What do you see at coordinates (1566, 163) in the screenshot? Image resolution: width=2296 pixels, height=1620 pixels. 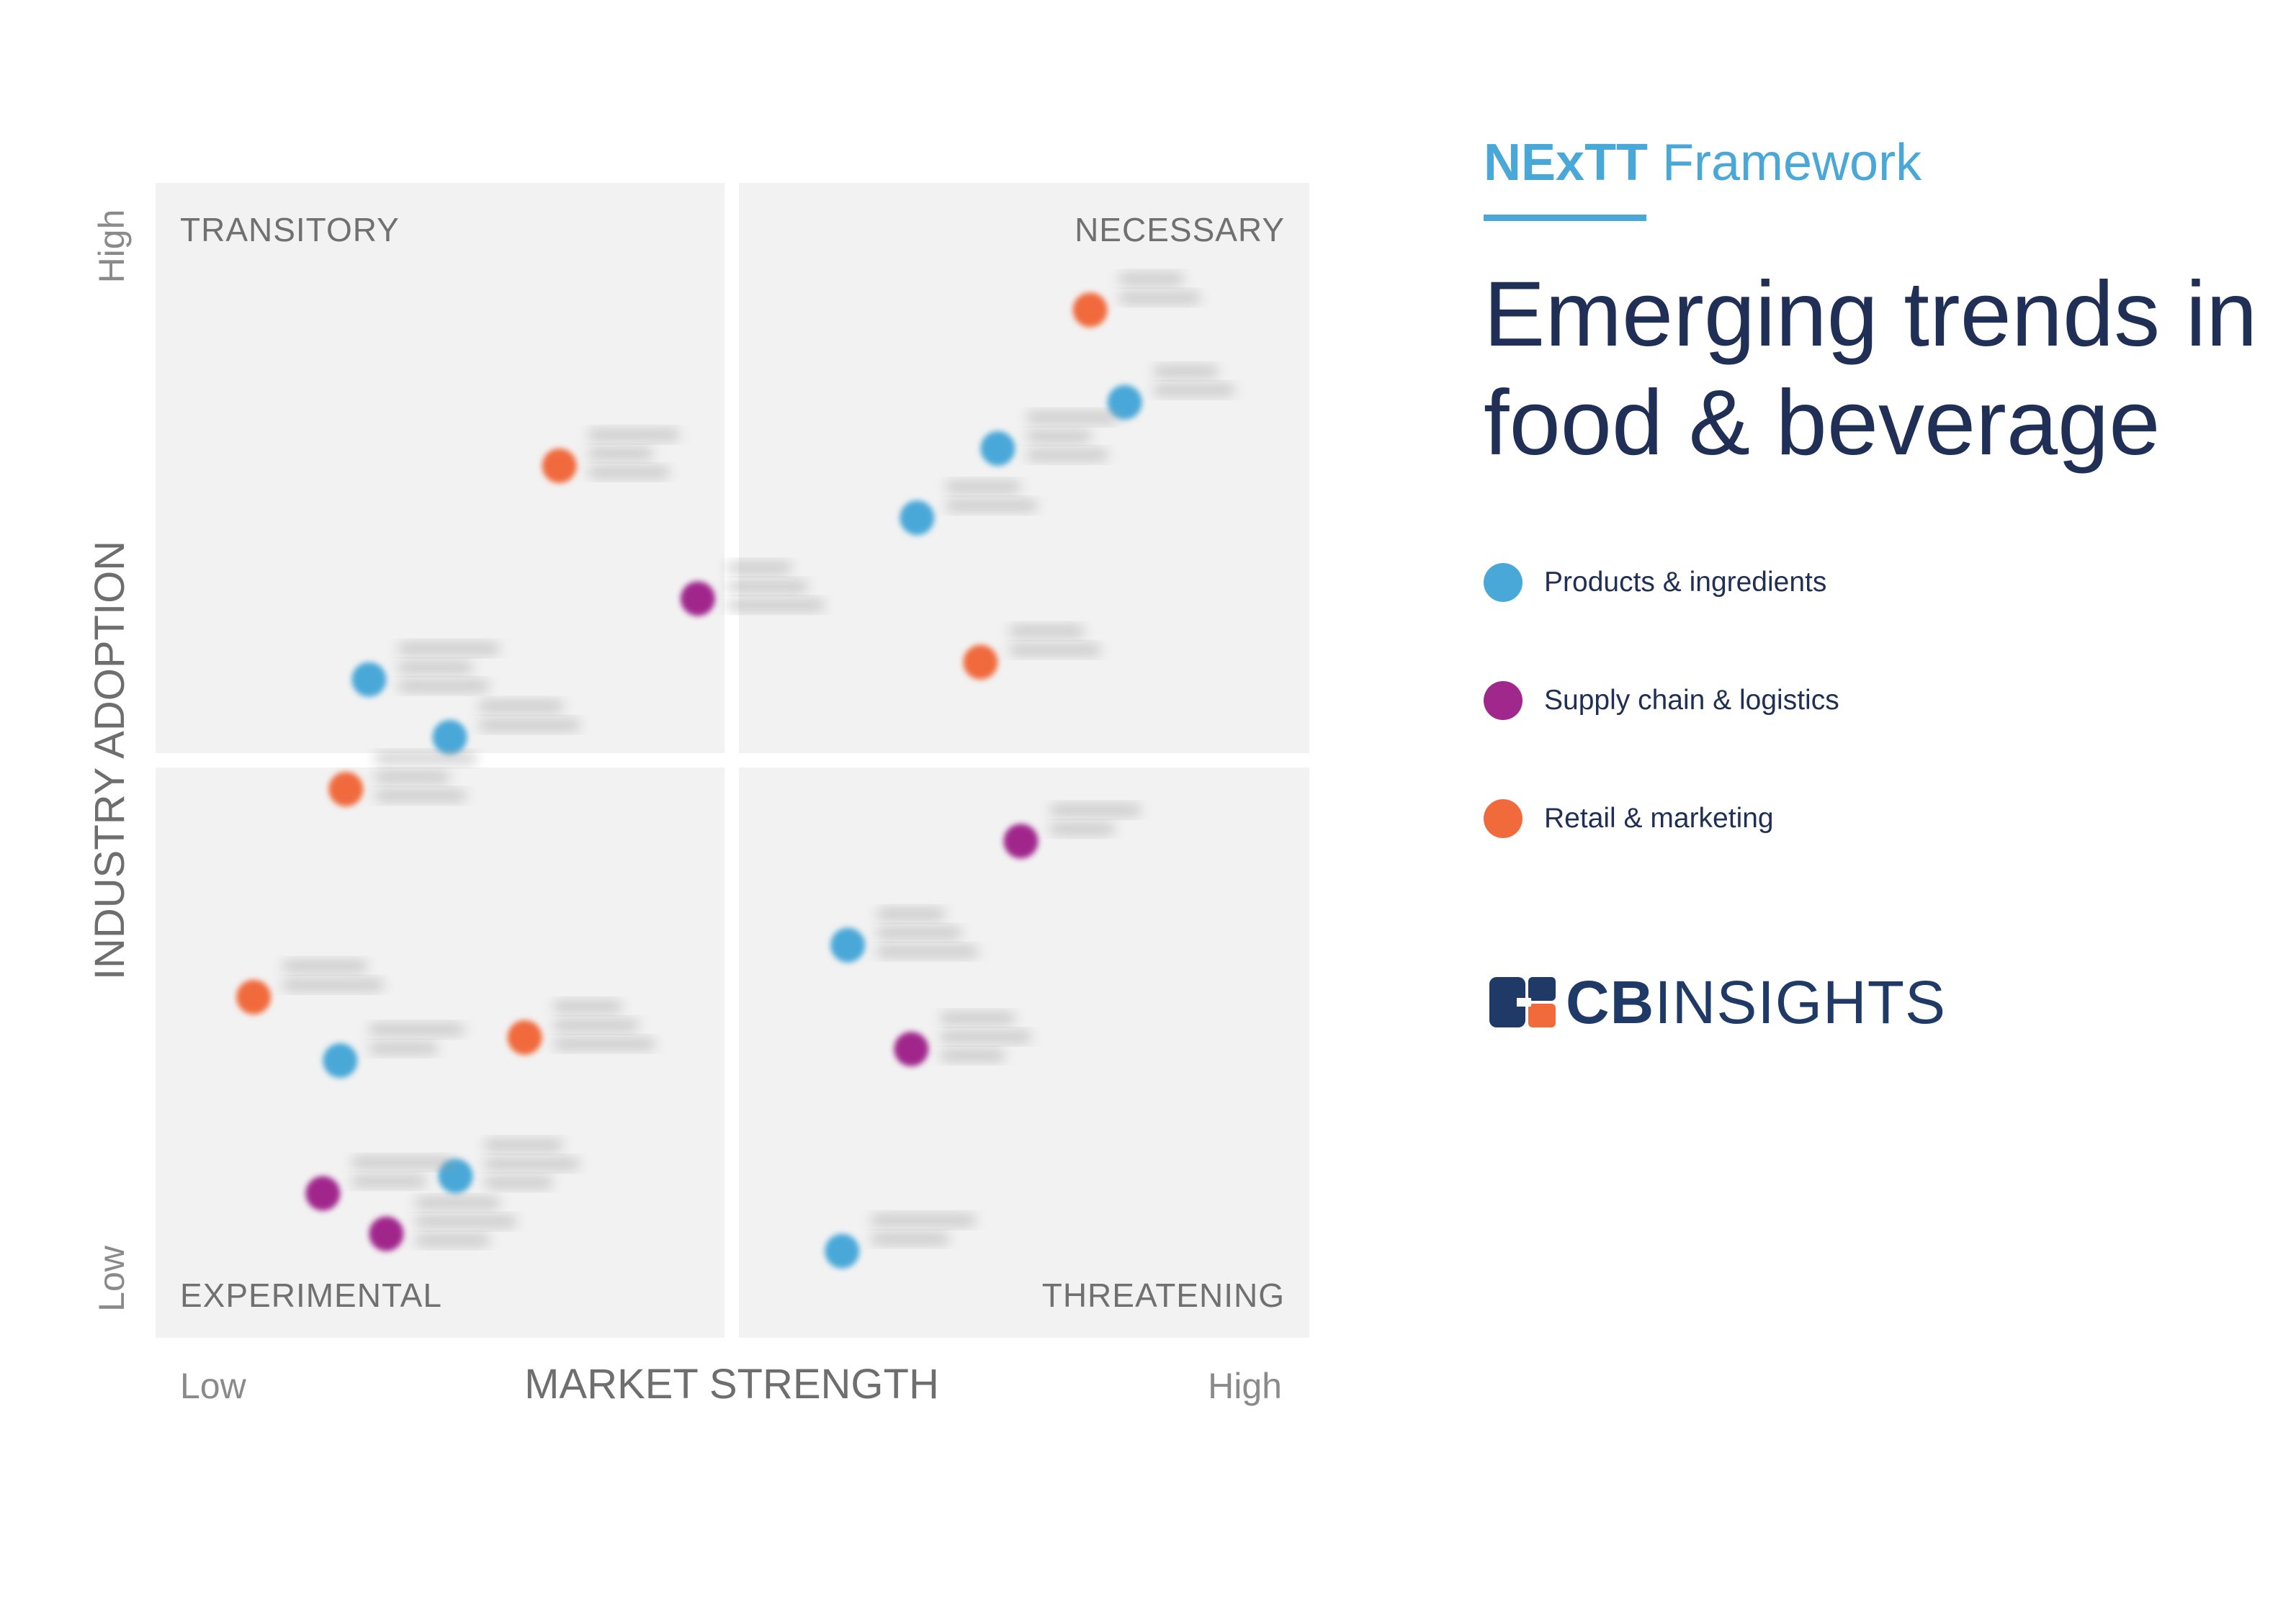 I see `framework-title-strong: NExTT` at bounding box center [1566, 163].